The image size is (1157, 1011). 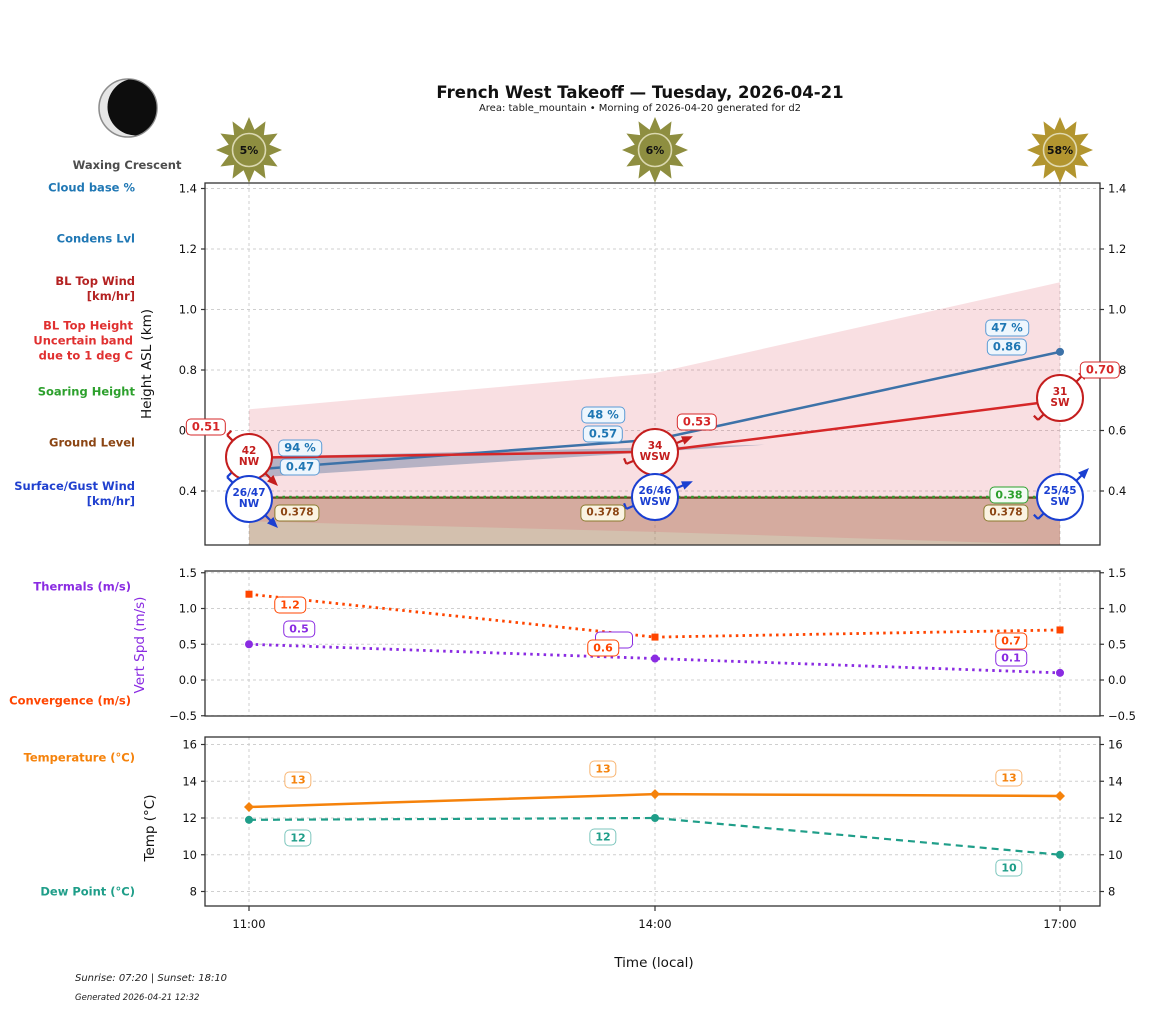 I want to click on bl-top-height-label: 0.51, so click(x=206, y=427).